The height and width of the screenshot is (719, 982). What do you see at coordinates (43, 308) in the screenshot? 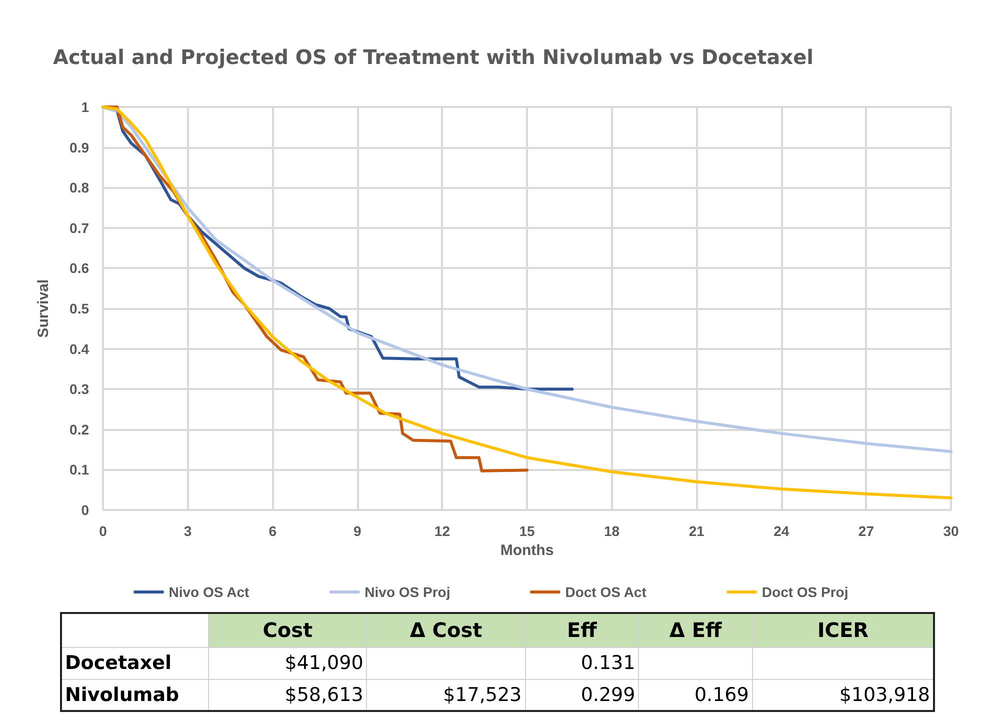
I see `y-axis-title: Survival` at bounding box center [43, 308].